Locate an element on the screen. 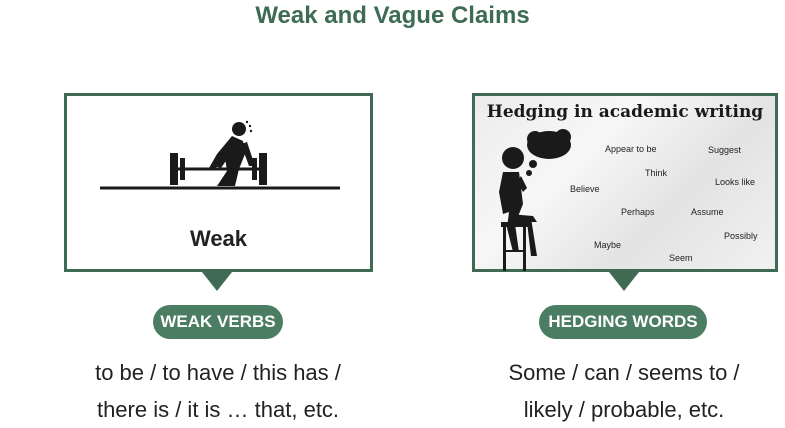  weightlifter-icon is located at coordinates (220, 155).